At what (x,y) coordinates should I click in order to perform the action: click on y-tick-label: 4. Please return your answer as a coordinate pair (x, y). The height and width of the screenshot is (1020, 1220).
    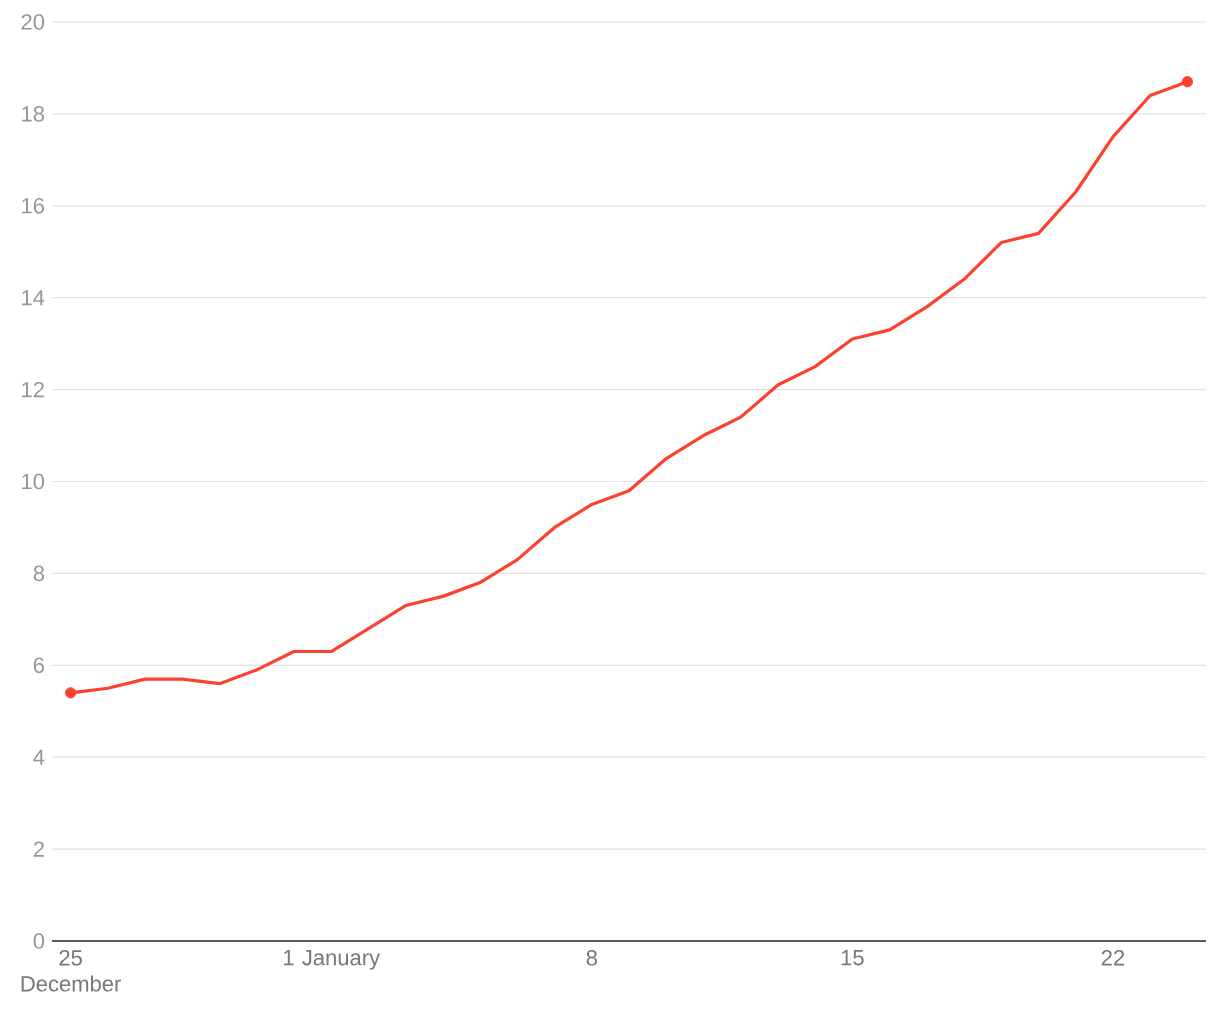
    Looking at the image, I should click on (39, 757).